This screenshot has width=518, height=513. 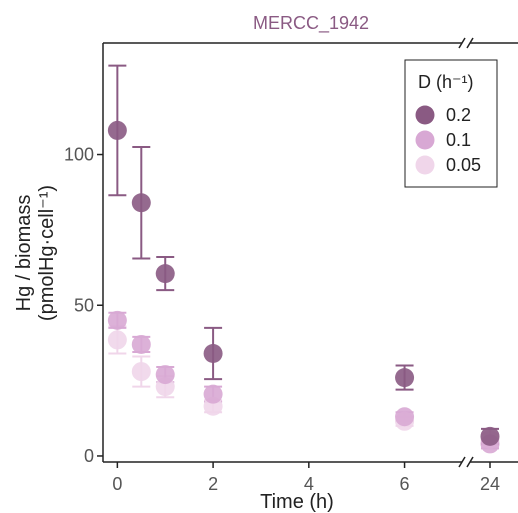 I want to click on y-tick-label: 0, so click(x=89, y=456).